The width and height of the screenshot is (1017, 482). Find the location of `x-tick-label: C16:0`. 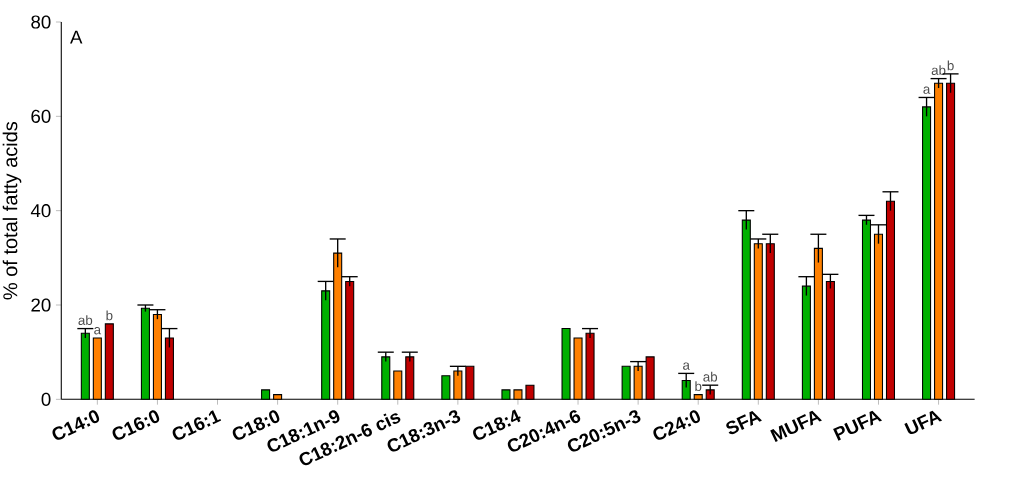

x-tick-label: C16:0 is located at coordinates (136, 425).